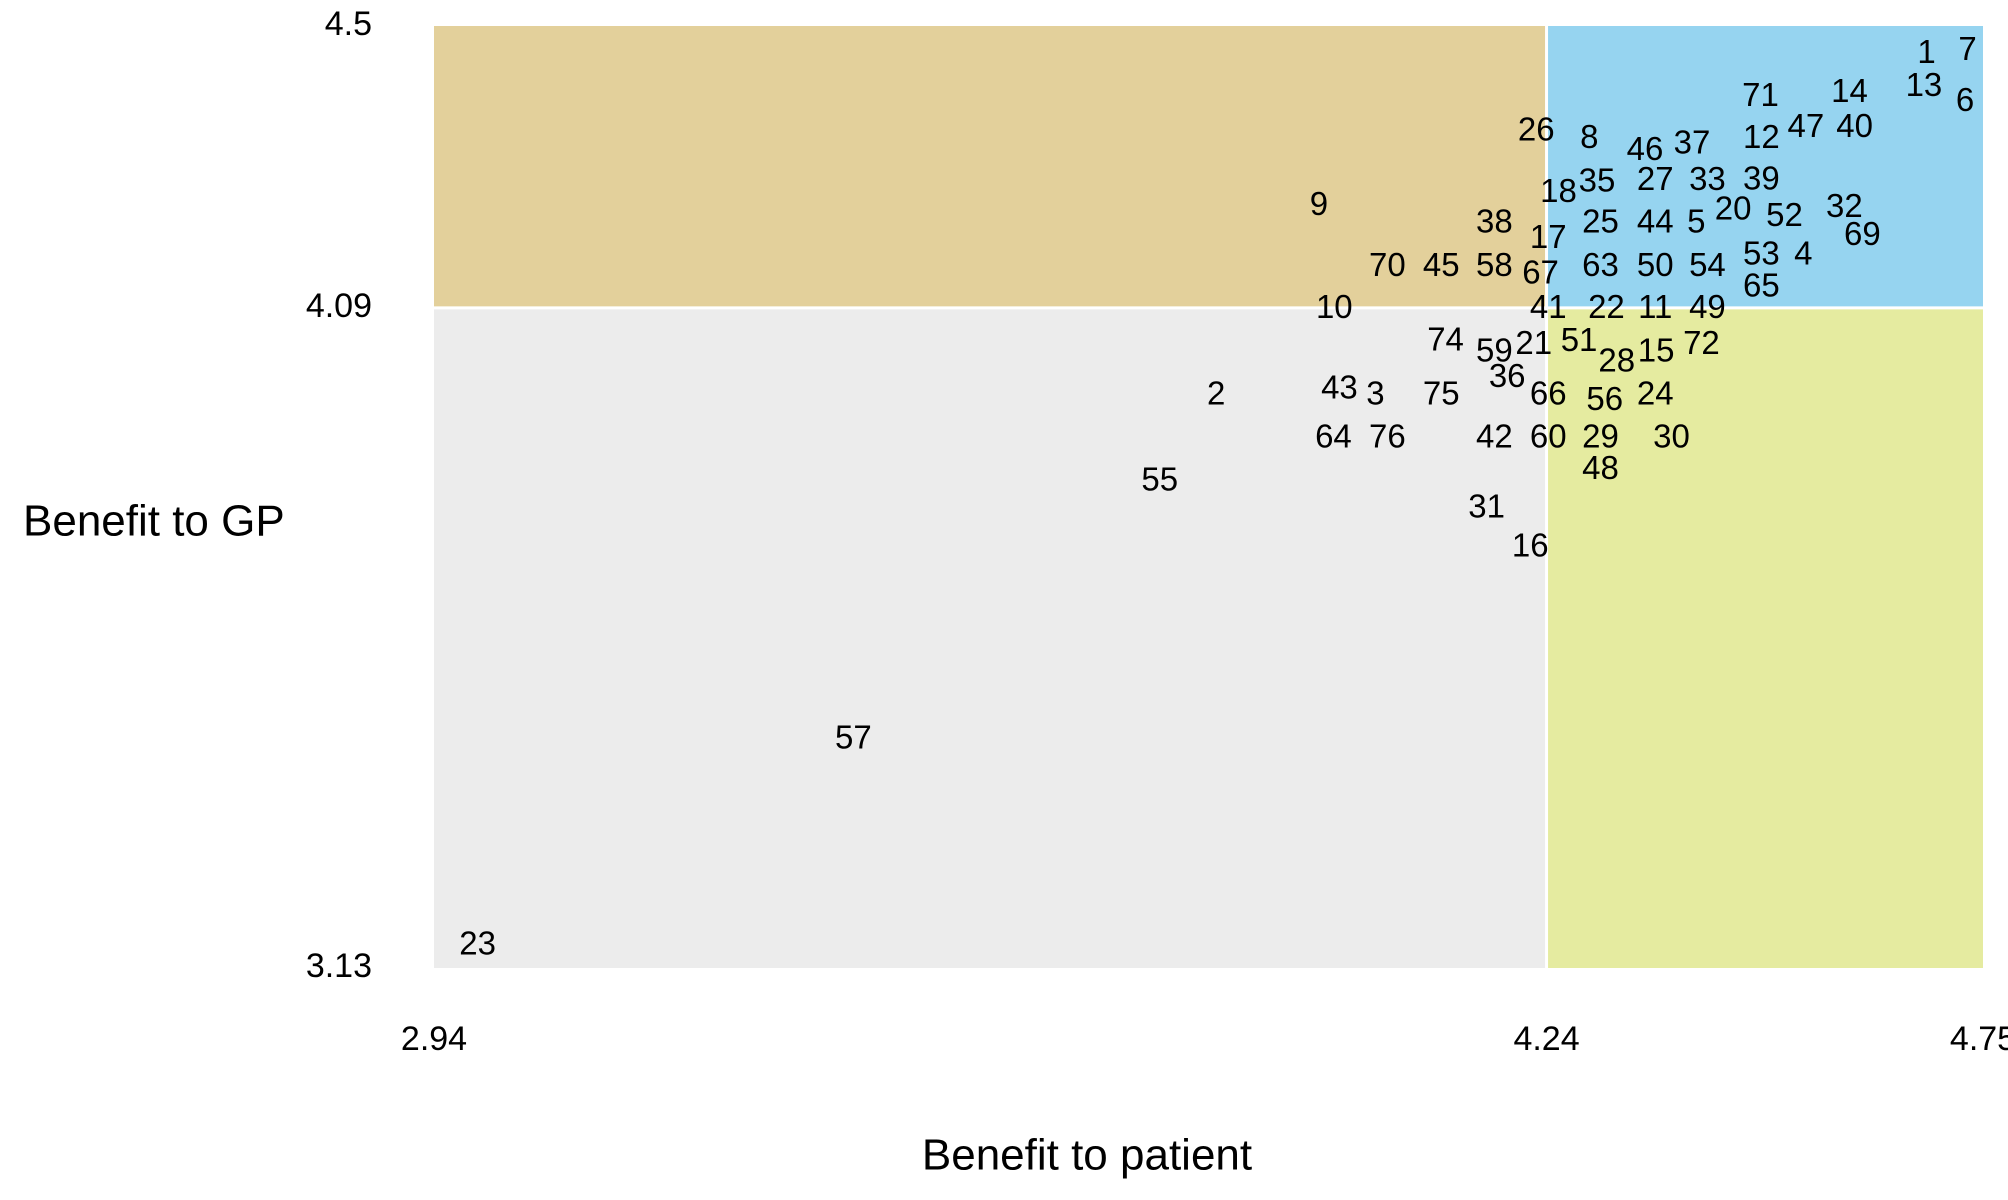  I want to click on point-label: 14, so click(1849, 90).